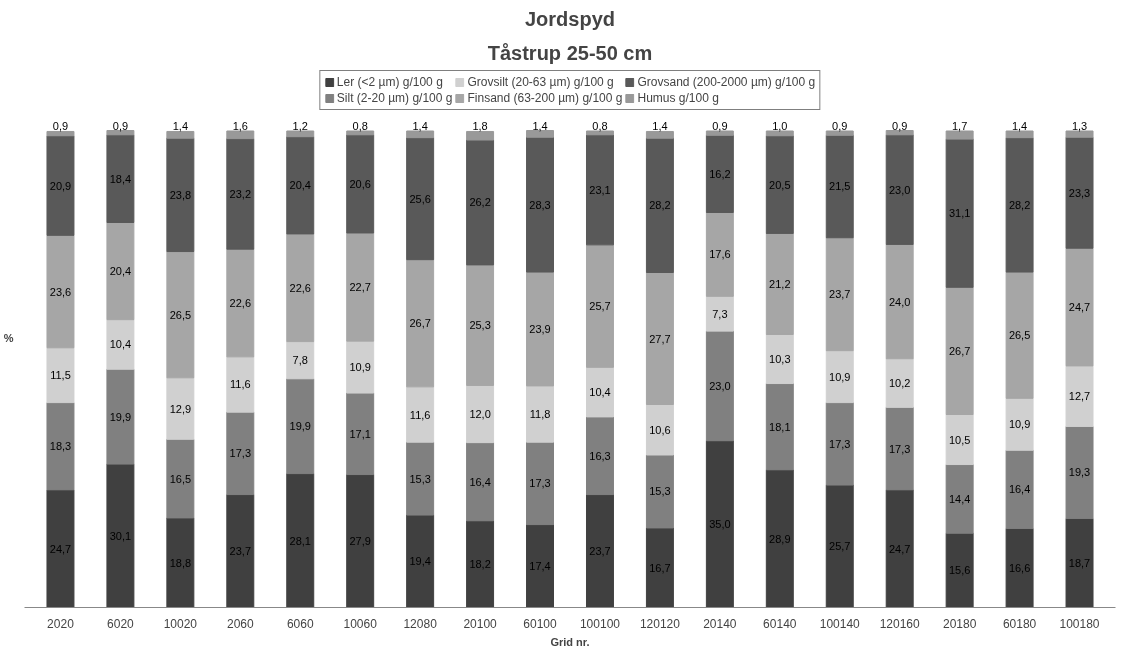 The width and height of the screenshot is (1132, 659). What do you see at coordinates (180, 623) in the screenshot?
I see `x-tick-label: 10020` at bounding box center [180, 623].